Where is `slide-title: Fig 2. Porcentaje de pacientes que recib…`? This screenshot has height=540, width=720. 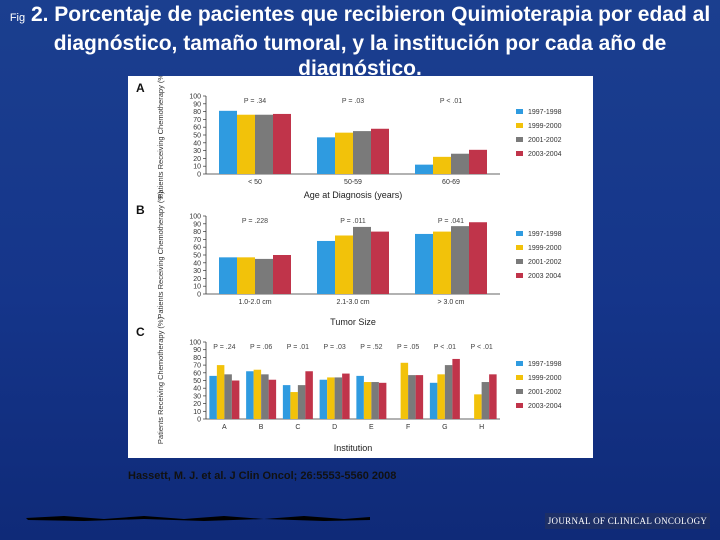 slide-title: Fig 2. Porcentaje de pacientes que recib… is located at coordinates (360, 41).